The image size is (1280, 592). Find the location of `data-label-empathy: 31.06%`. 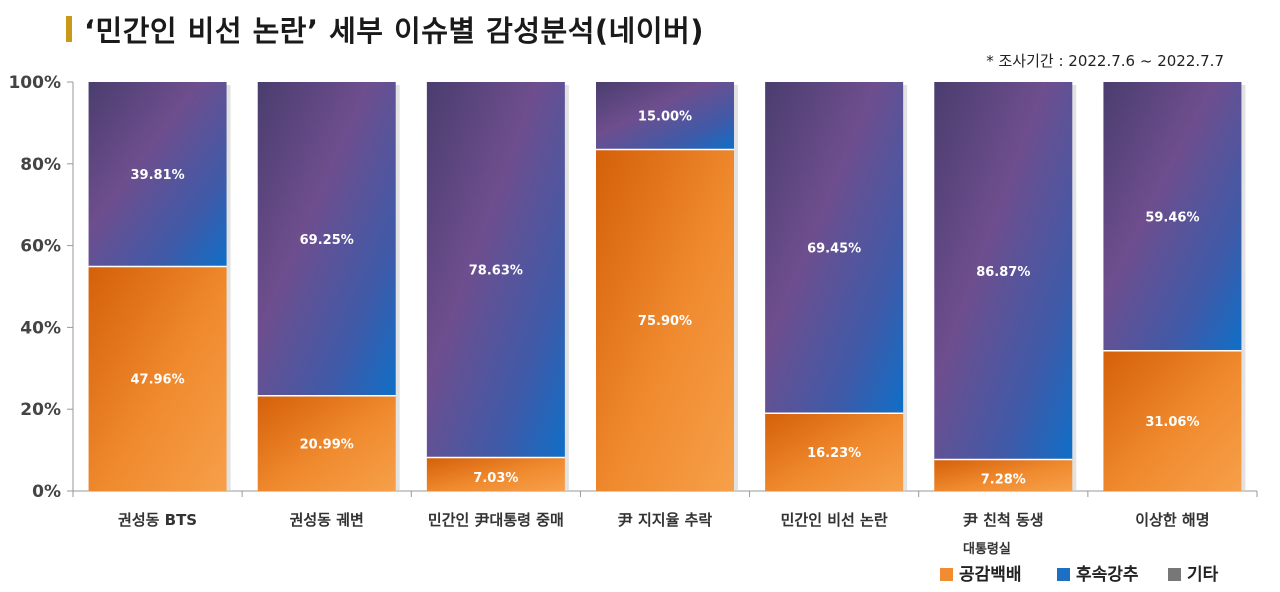

data-label-empathy: 31.06% is located at coordinates (1172, 422).